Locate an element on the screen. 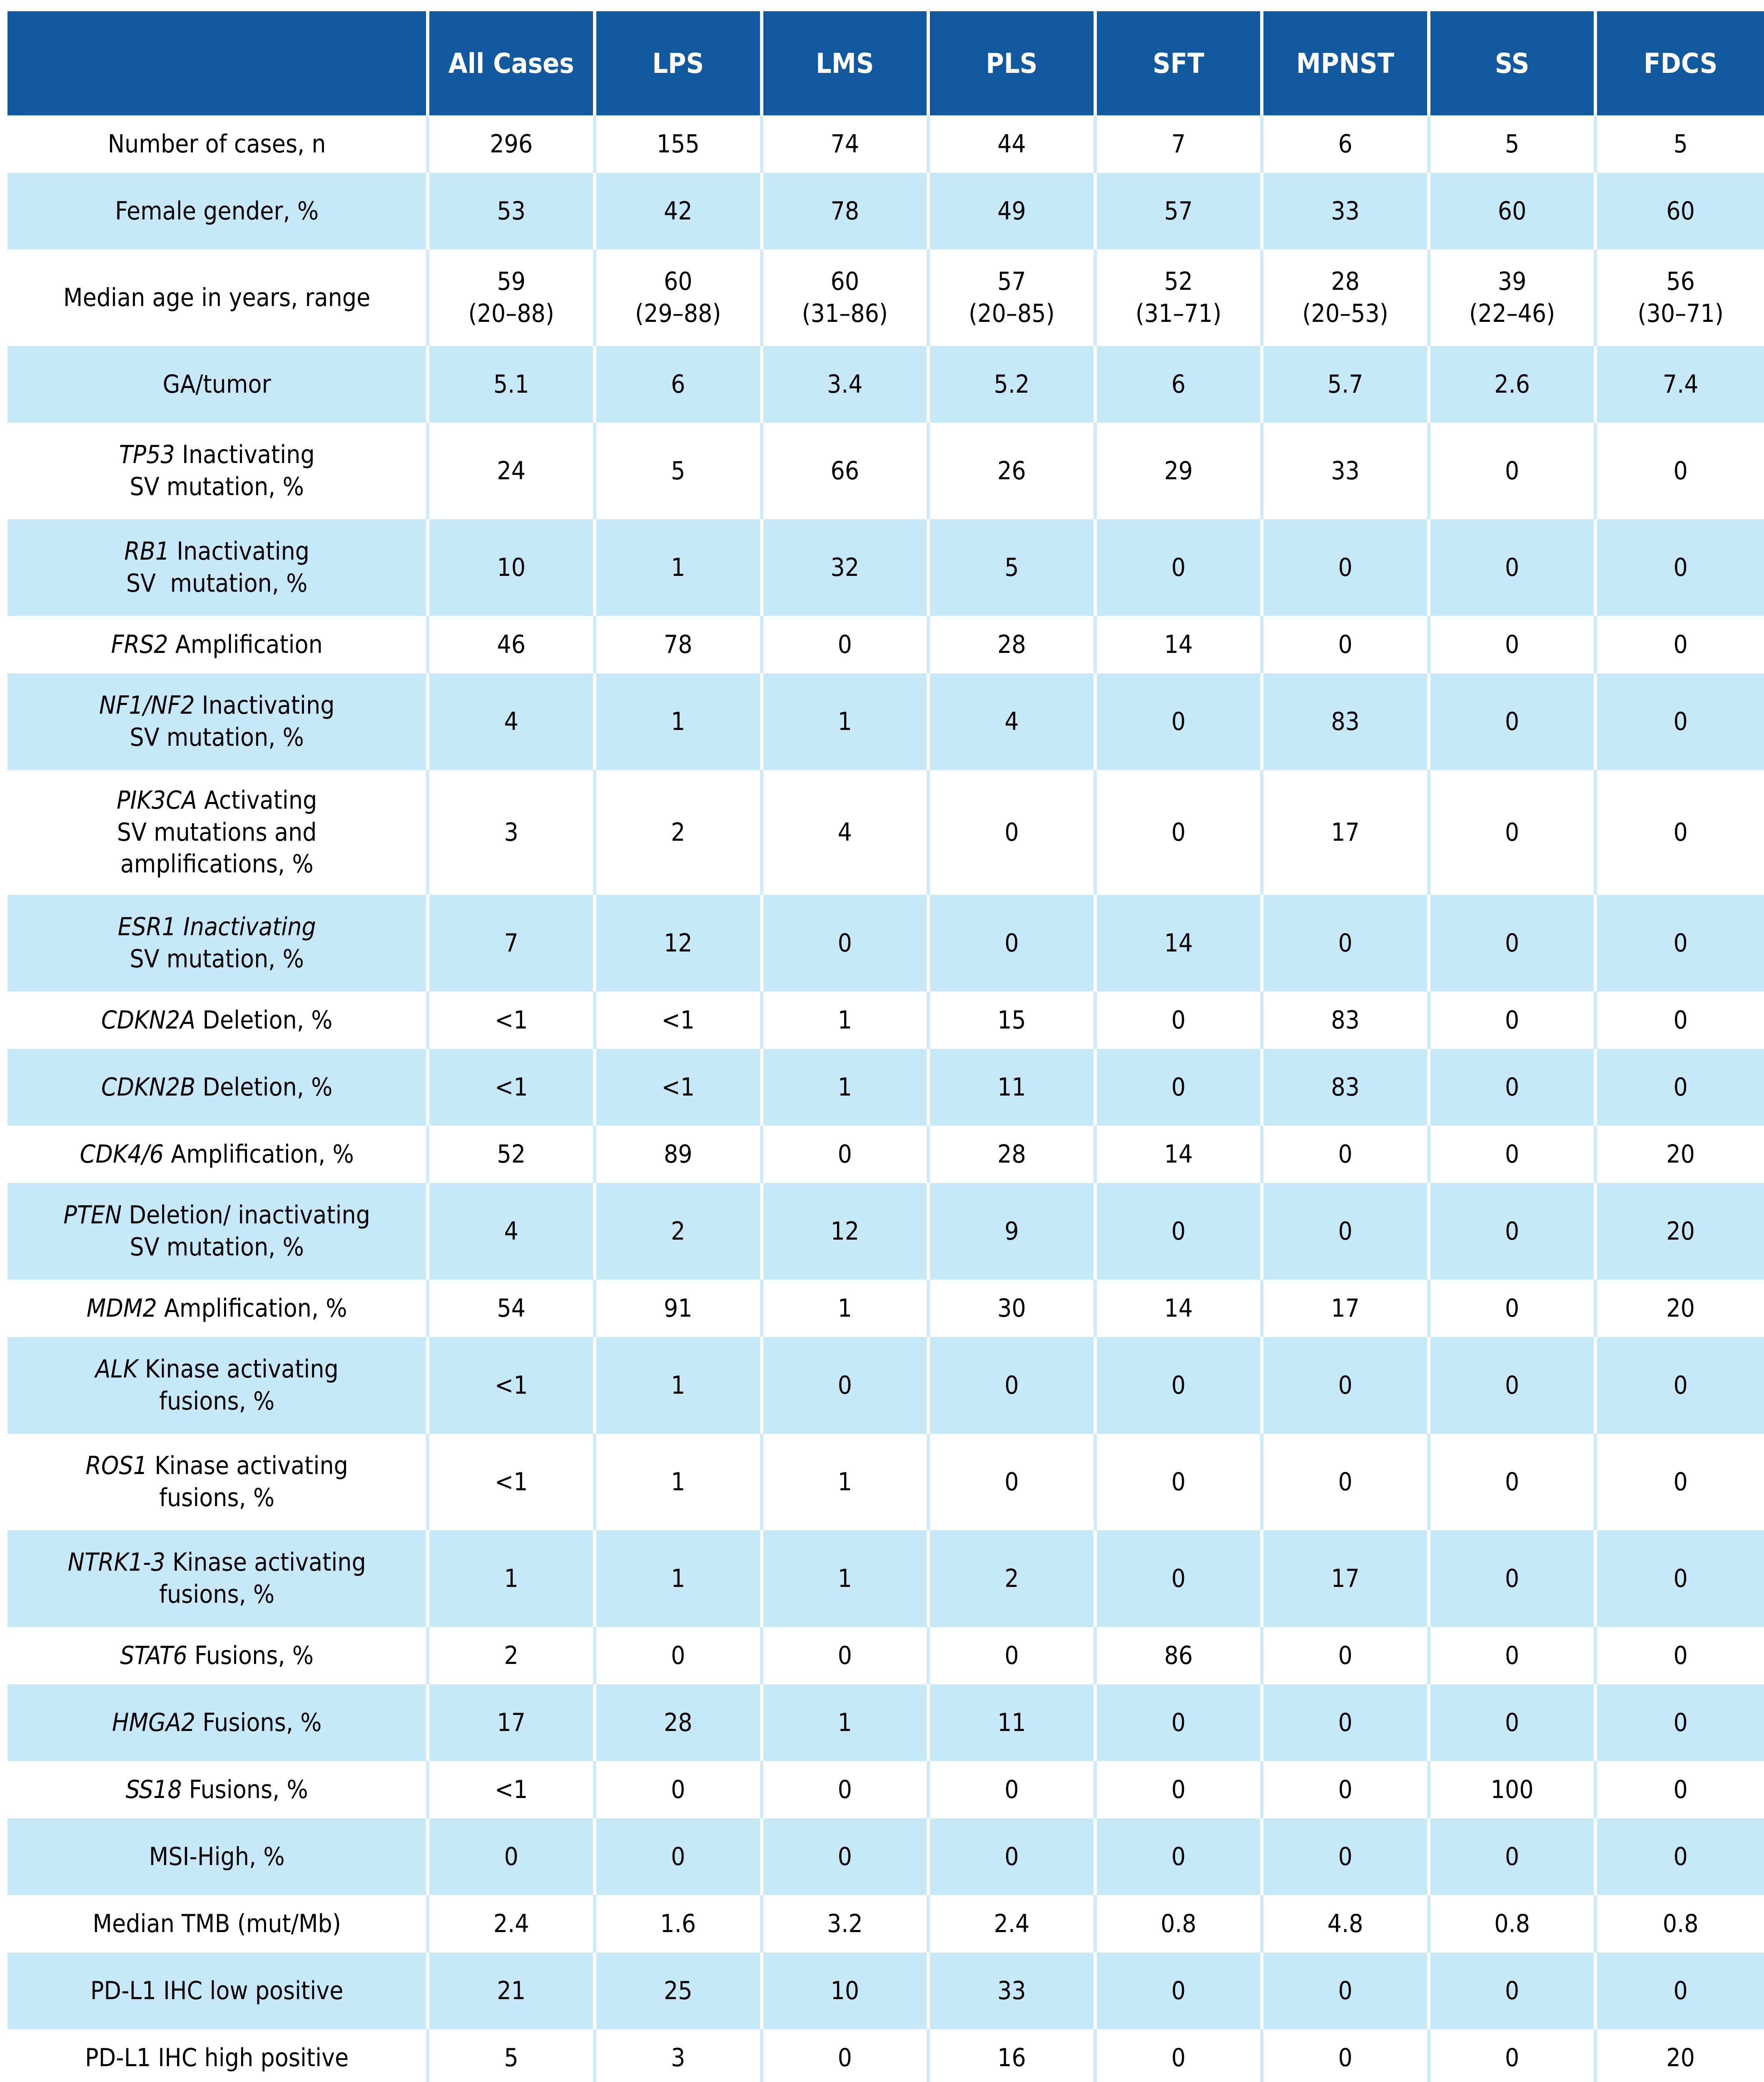 This screenshot has width=1764, height=2082. row-label-cell: MSI-High, % is located at coordinates (218, 1856).